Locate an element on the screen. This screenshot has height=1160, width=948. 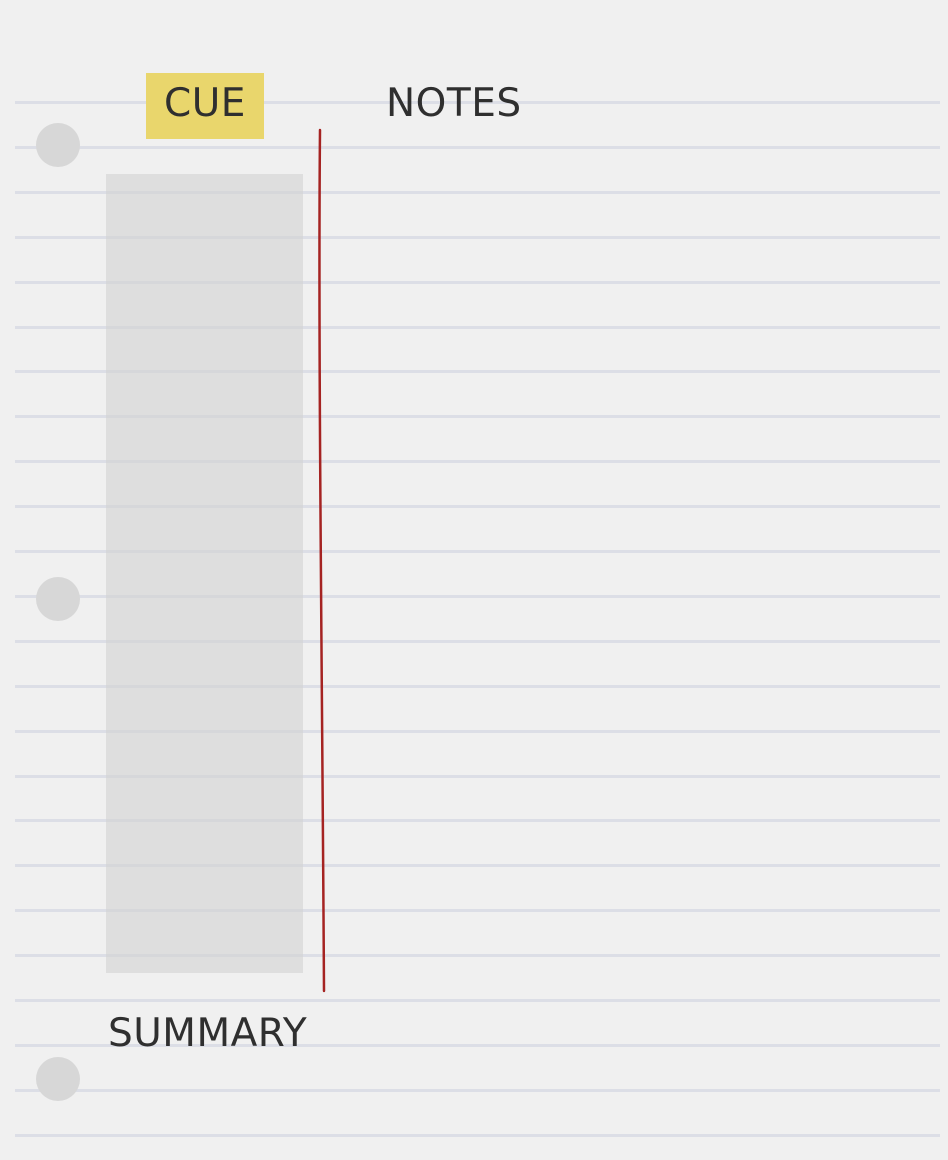
punch-hole-middle is located at coordinates (58, 599).